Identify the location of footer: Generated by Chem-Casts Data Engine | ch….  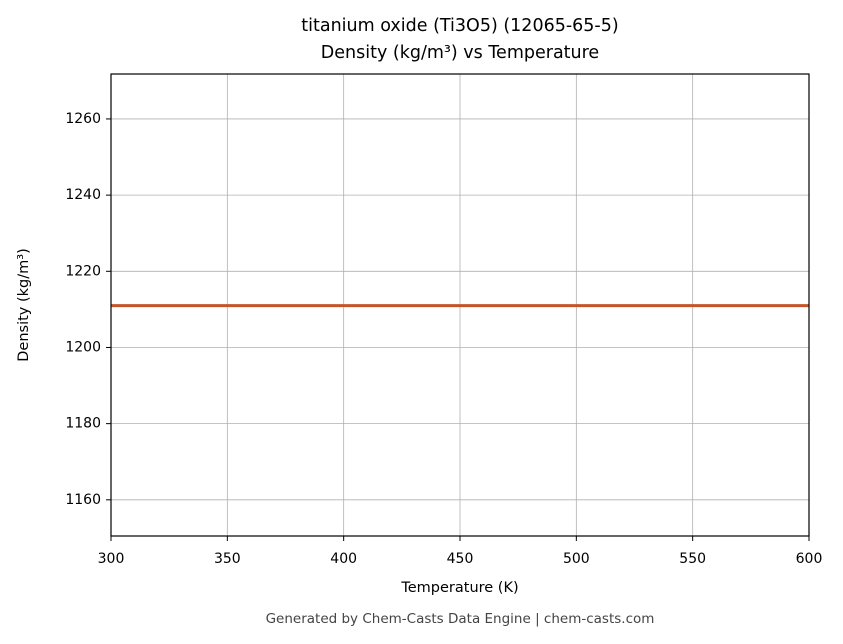
(460, 619).